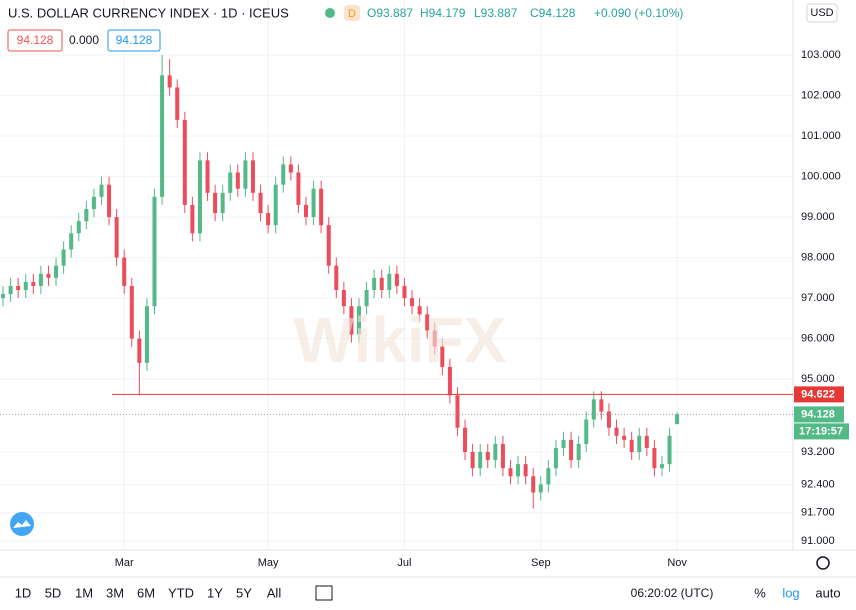 The width and height of the screenshot is (856, 610). I want to click on date-range-icon, so click(324, 593).